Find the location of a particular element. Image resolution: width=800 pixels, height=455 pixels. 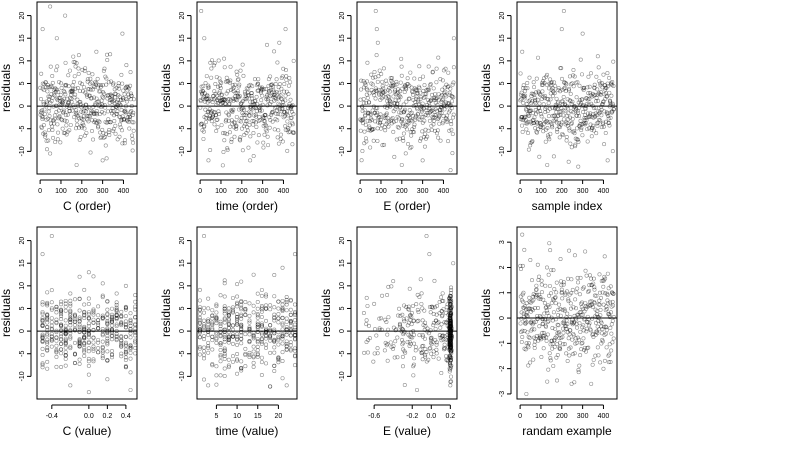

y-tick-label: 20 is located at coordinates (22, 16).